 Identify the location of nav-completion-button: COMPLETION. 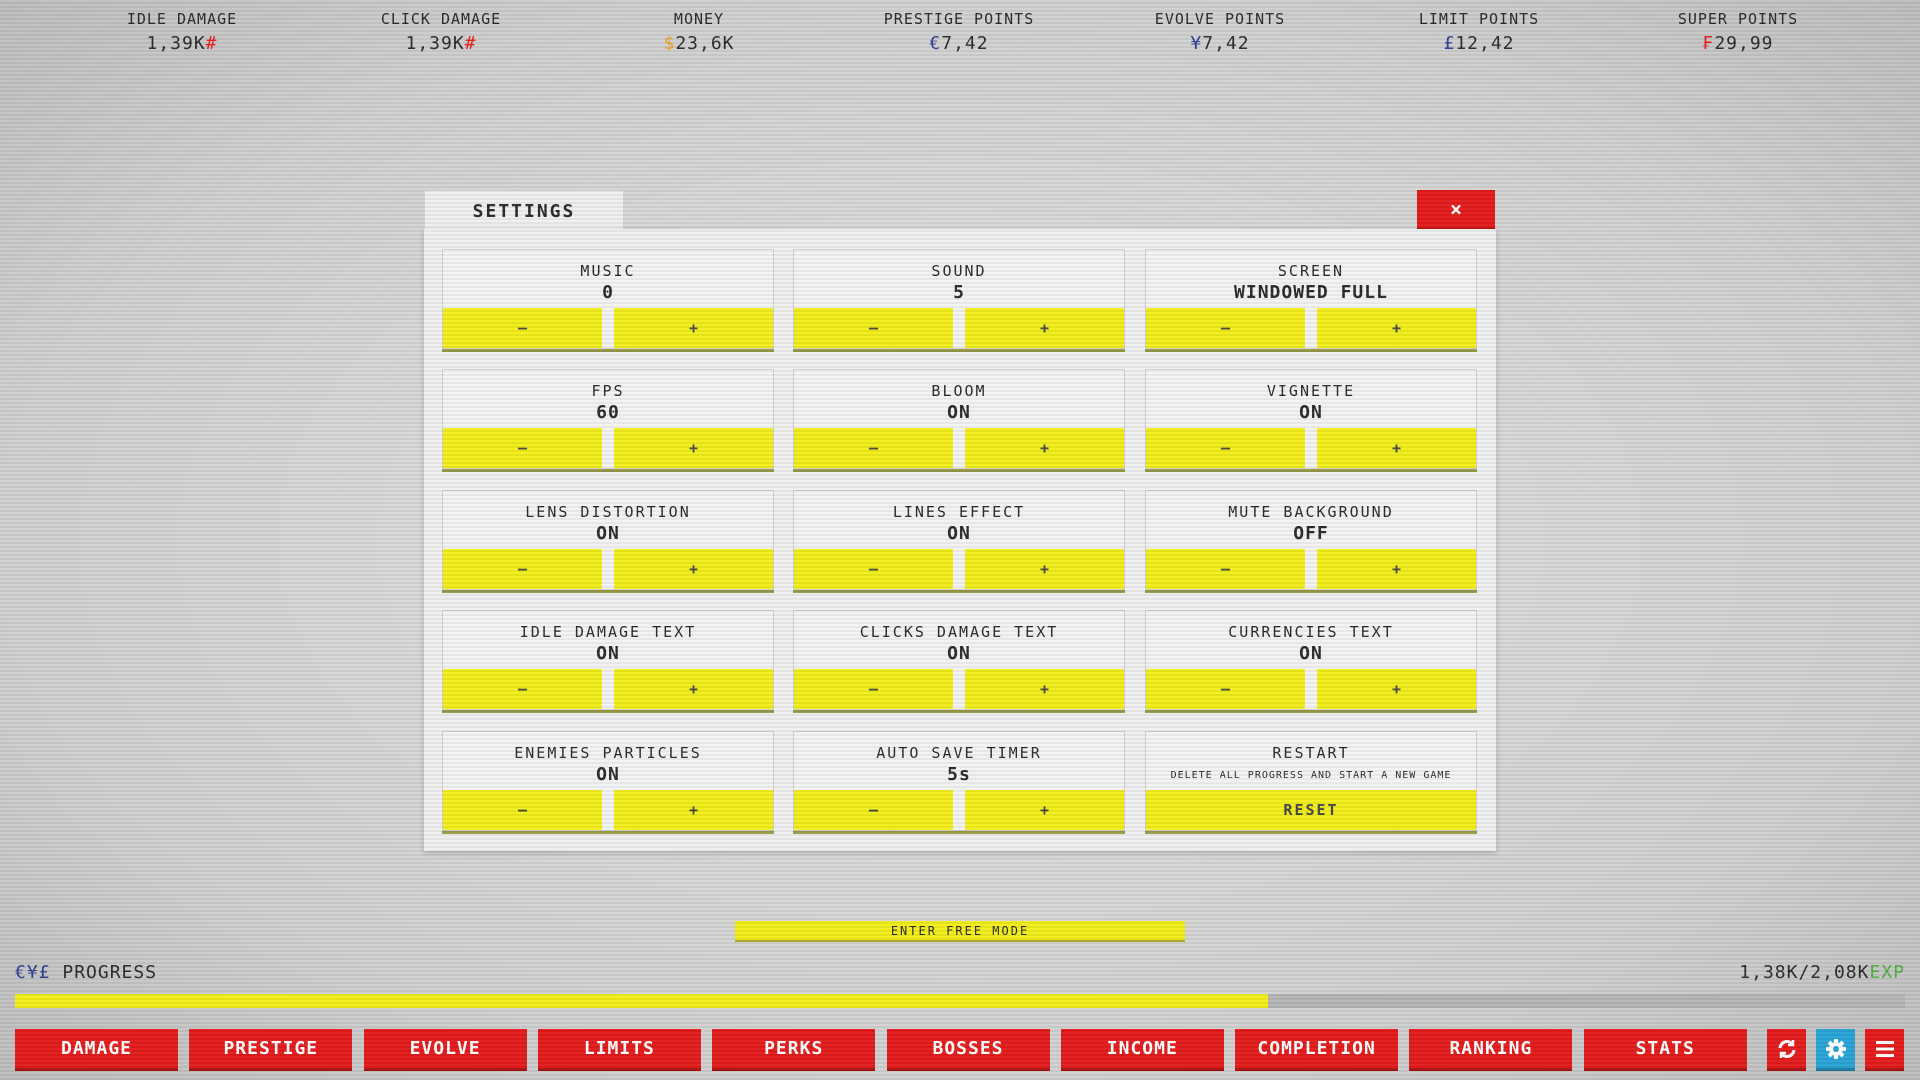
(1317, 1048).